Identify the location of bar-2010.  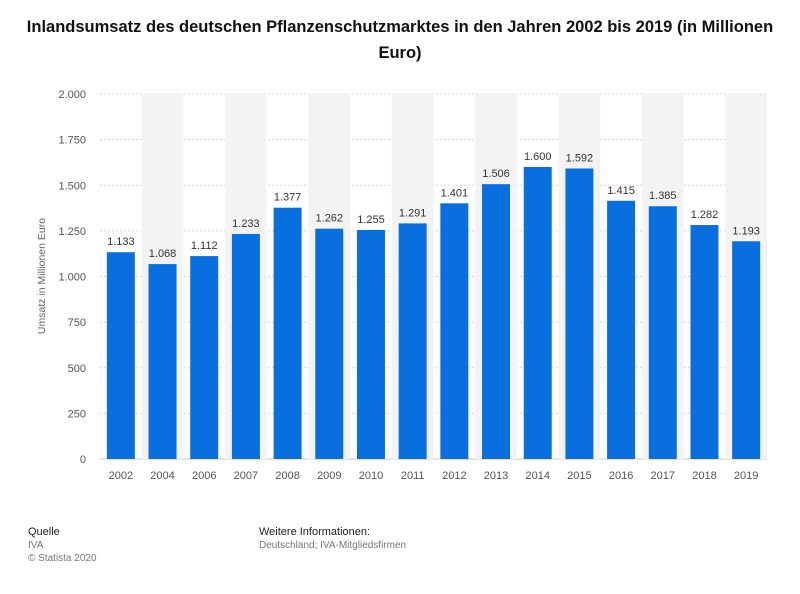
(370, 344).